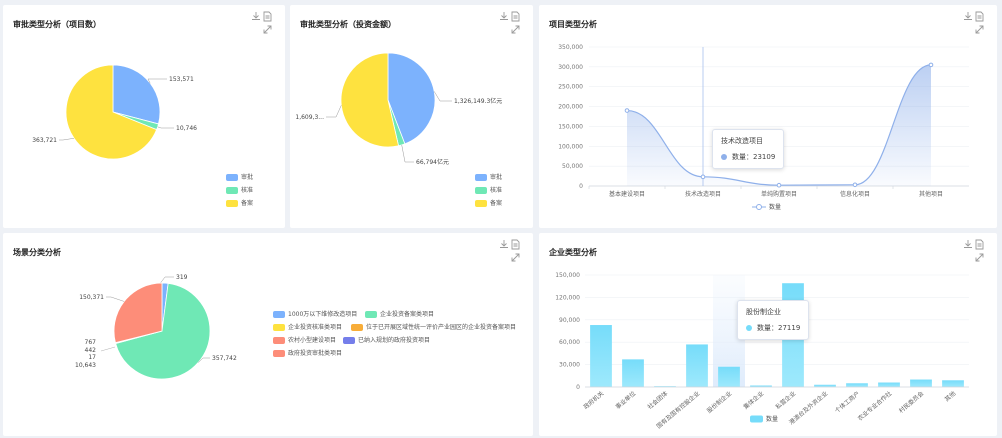 This screenshot has width=1002, height=438. I want to click on data-label: 66,794亿元, so click(432, 162).